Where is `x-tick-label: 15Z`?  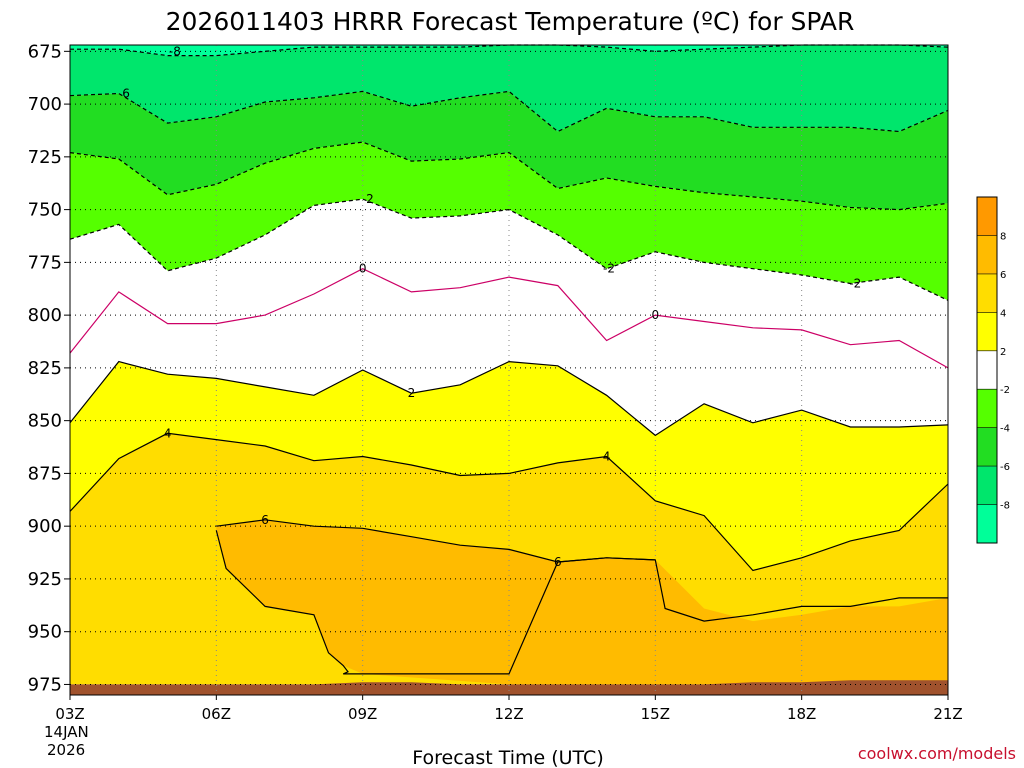
x-tick-label: 15Z is located at coordinates (655, 714).